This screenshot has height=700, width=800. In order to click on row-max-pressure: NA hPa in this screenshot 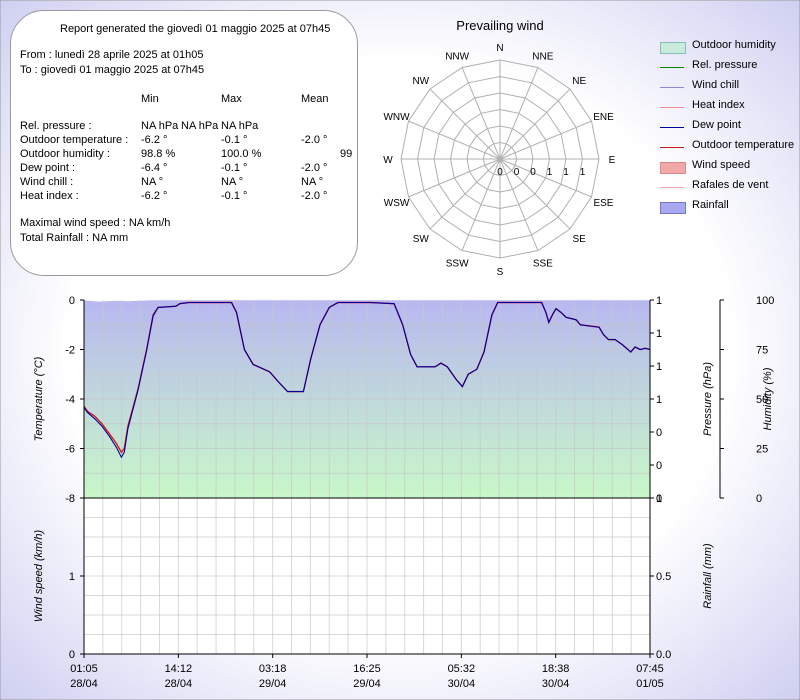, I will do `click(200, 126)`.